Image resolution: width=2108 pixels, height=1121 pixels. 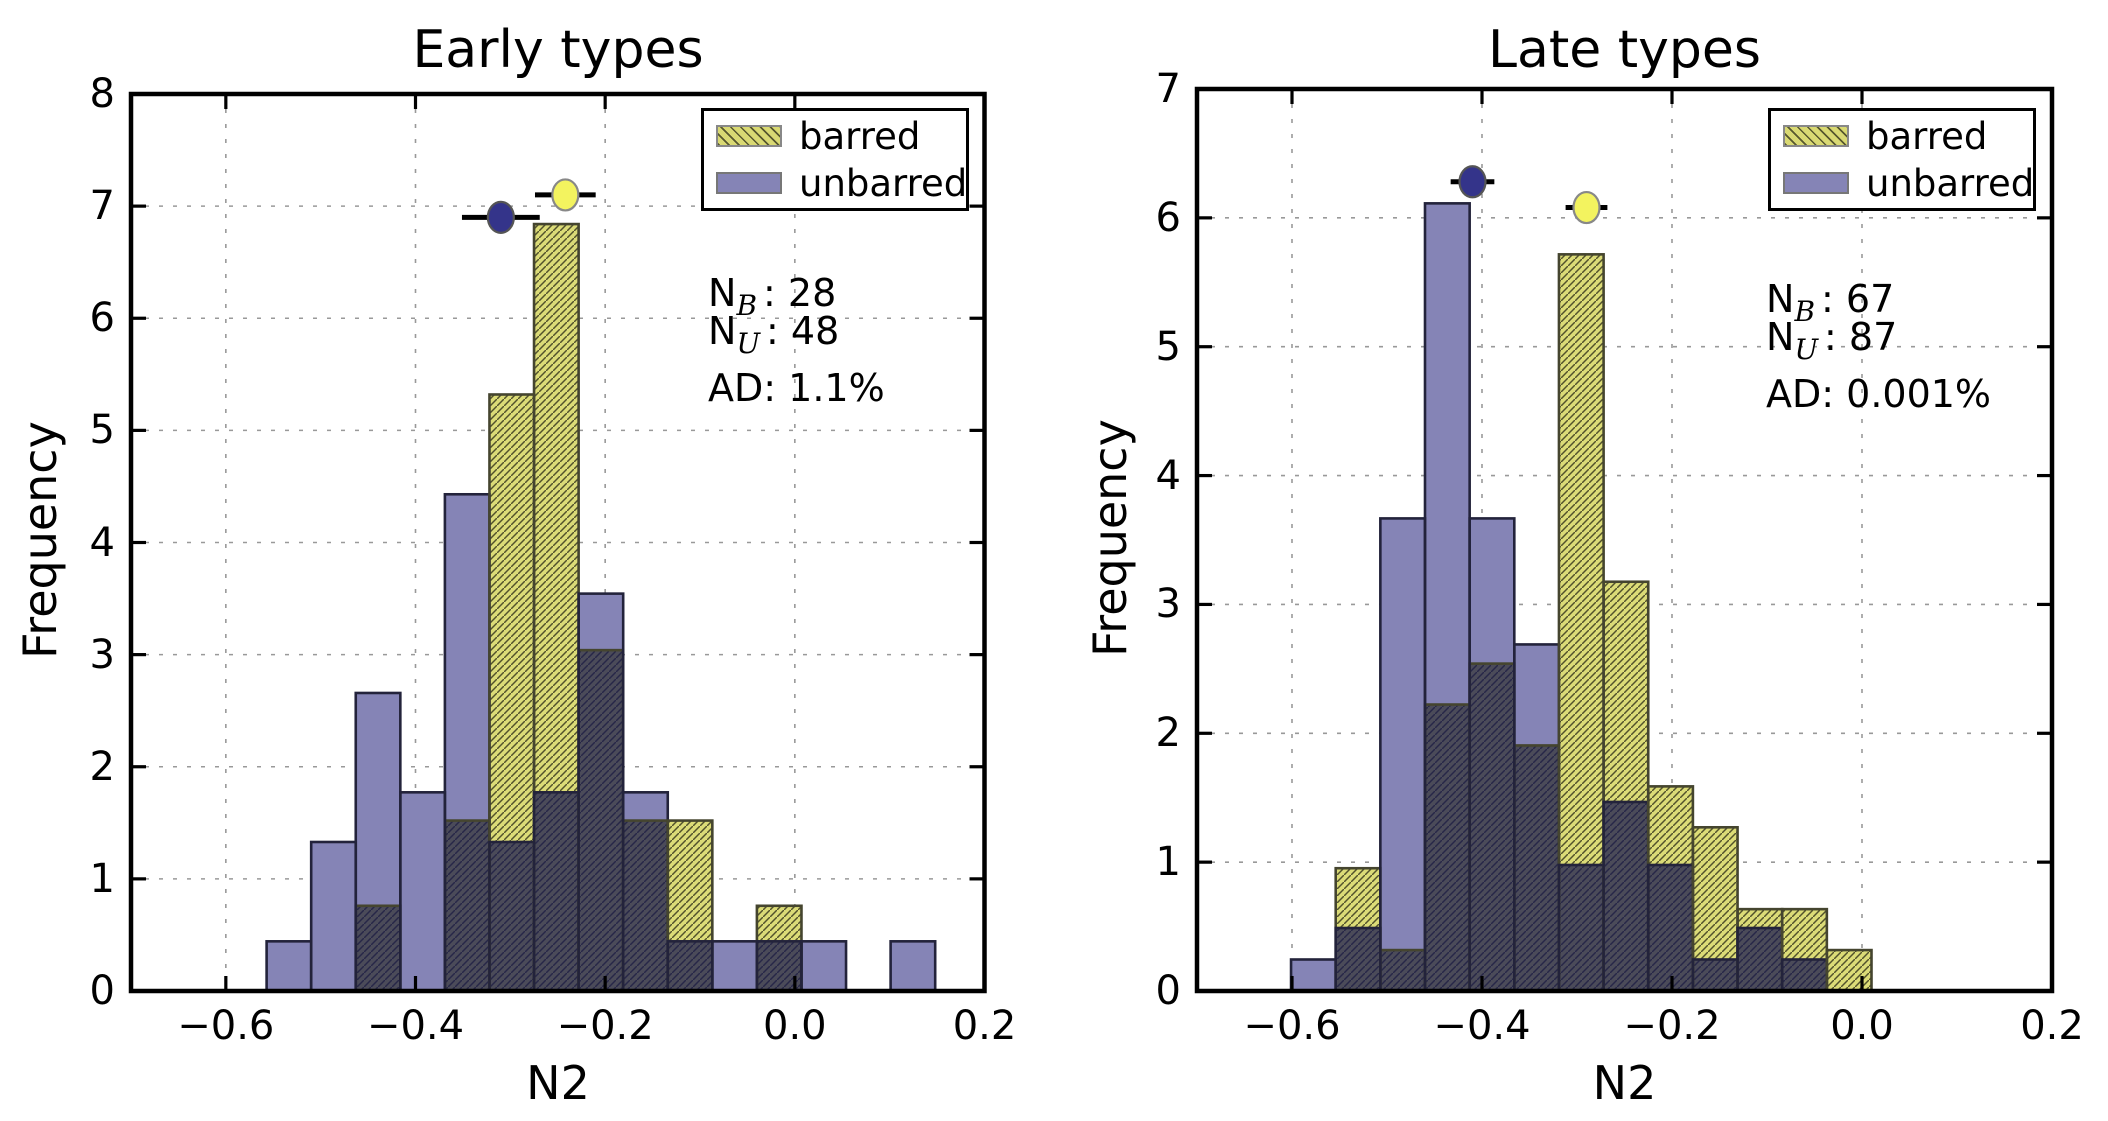 What do you see at coordinates (1624, 50) in the screenshot?
I see `plot-title-late-types: Late types` at bounding box center [1624, 50].